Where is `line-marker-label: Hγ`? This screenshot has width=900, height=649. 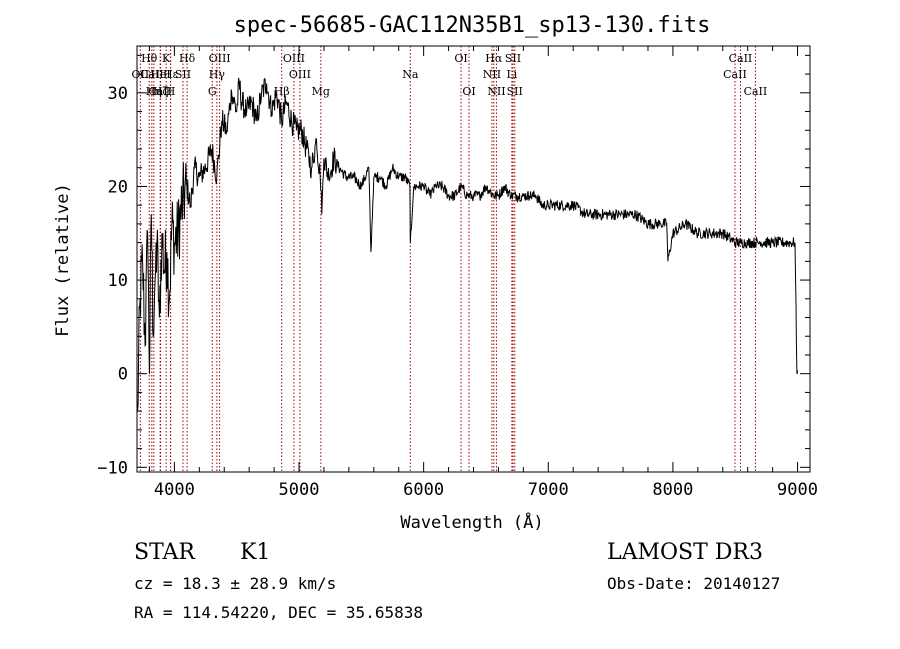
line-marker-label: Hγ is located at coordinates (217, 74).